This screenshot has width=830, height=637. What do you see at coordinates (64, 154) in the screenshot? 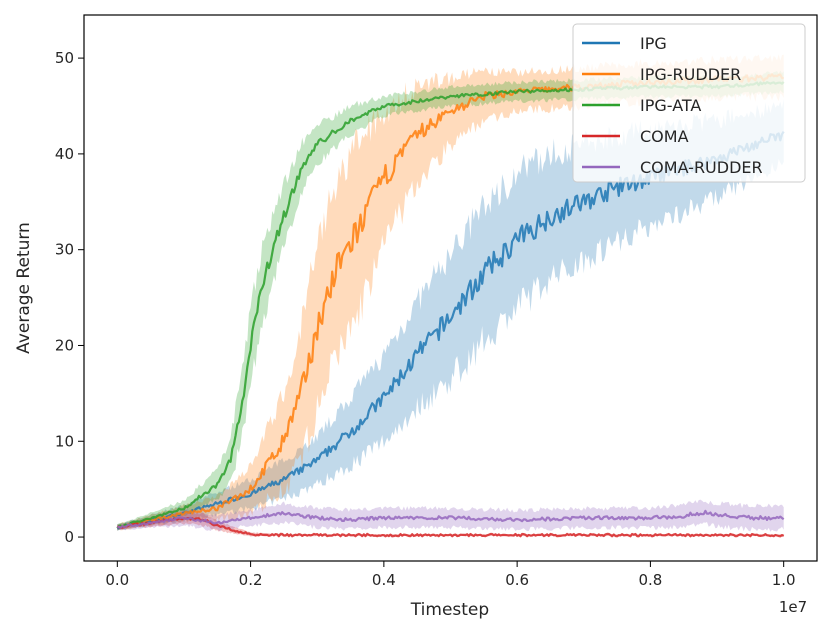
I see `y-tick-label: 40` at bounding box center [64, 154].